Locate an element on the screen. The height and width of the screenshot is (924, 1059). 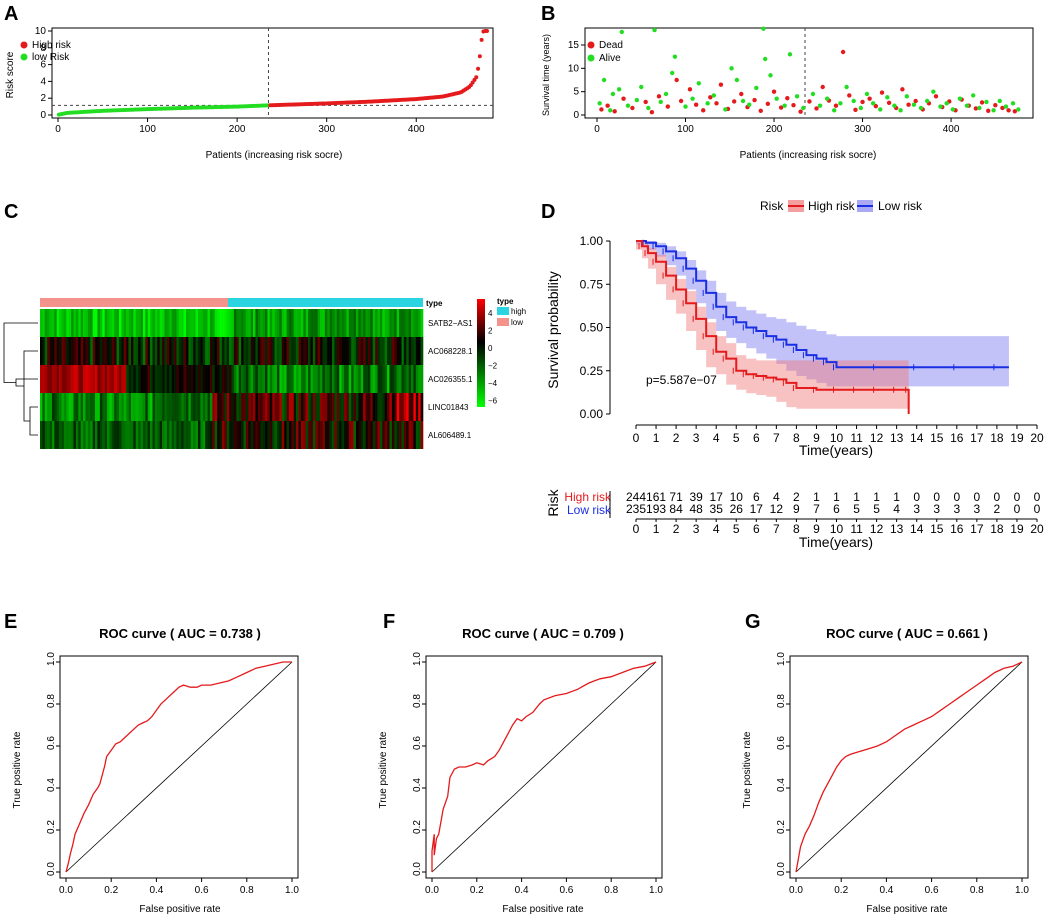
panel-f-title: ROC curve ( AUC = 0.709 ) is located at coordinates (543, 633).